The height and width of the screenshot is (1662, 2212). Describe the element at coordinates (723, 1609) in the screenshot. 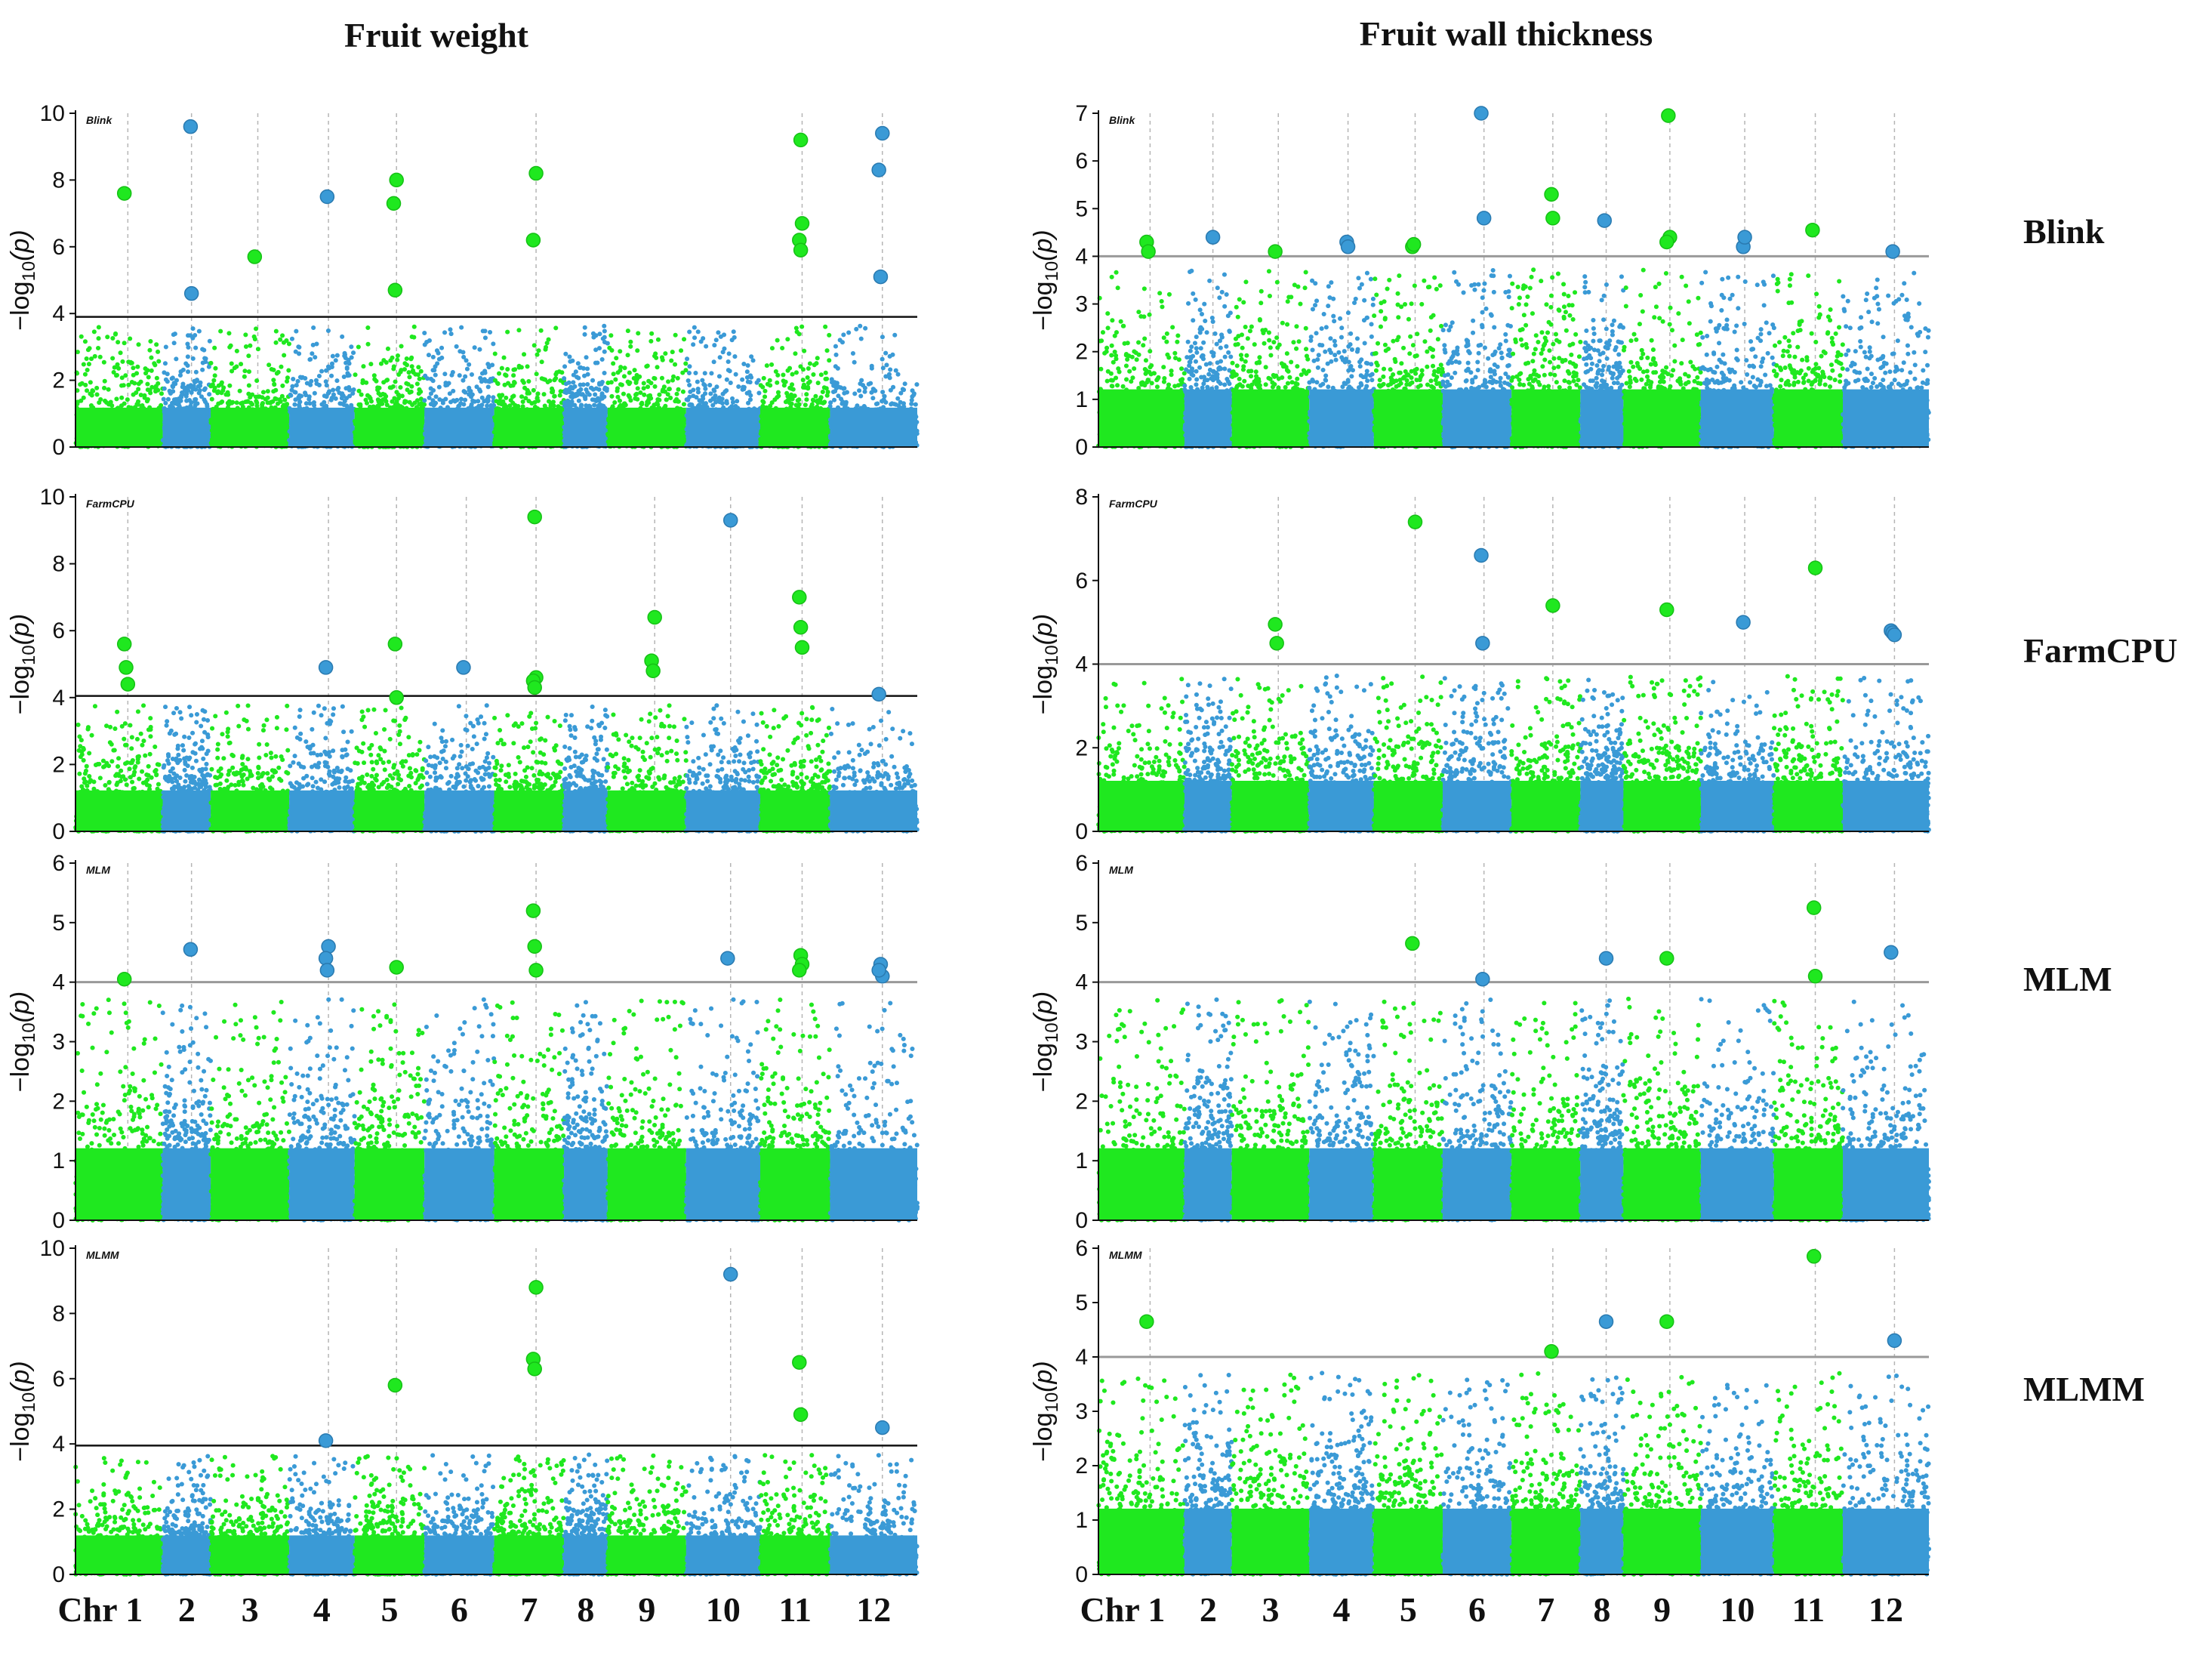

I see `chromosome-label-10: 10` at that location.